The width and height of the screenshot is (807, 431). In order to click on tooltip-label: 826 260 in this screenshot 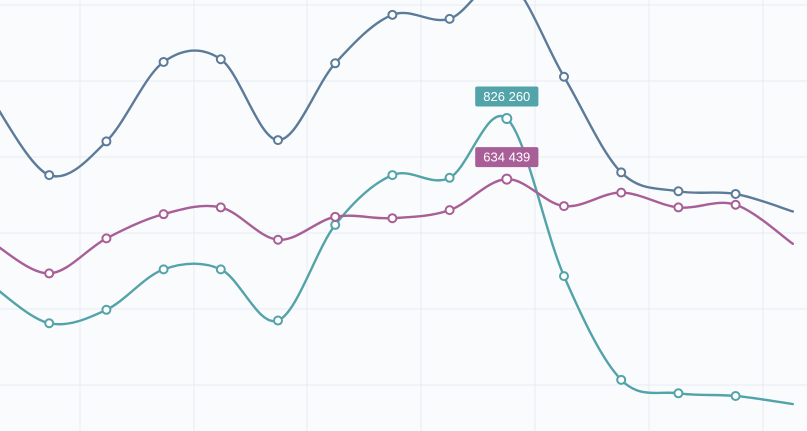, I will do `click(506, 96)`.